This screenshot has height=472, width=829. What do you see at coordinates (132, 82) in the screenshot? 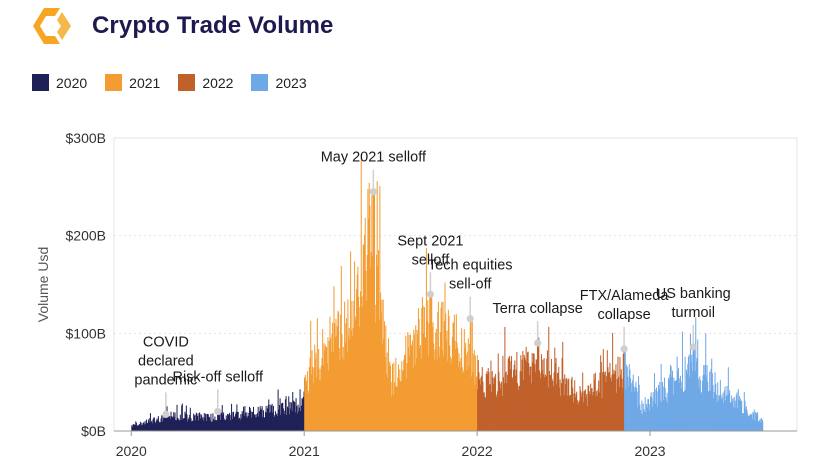
I see `legend-item-2021: 2021` at bounding box center [132, 82].